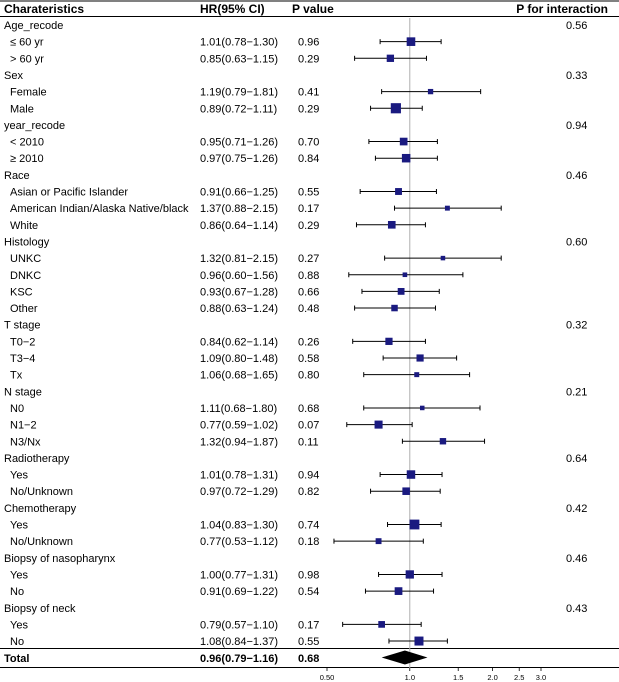 This screenshot has width=619, height=682. I want to click on x-axis: 0.50 1.0 1.5 2.0 2.5 3.0, so click(433, 675).